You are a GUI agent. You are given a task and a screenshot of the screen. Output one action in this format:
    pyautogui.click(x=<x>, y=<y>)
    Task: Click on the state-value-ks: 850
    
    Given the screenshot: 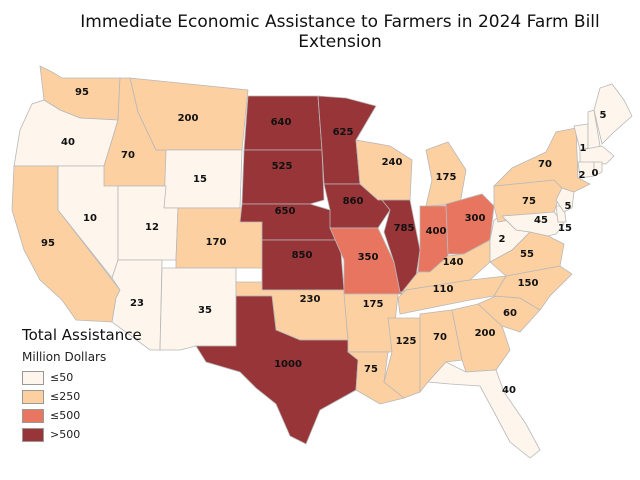 What is the action you would take?
    pyautogui.click(x=302, y=255)
    